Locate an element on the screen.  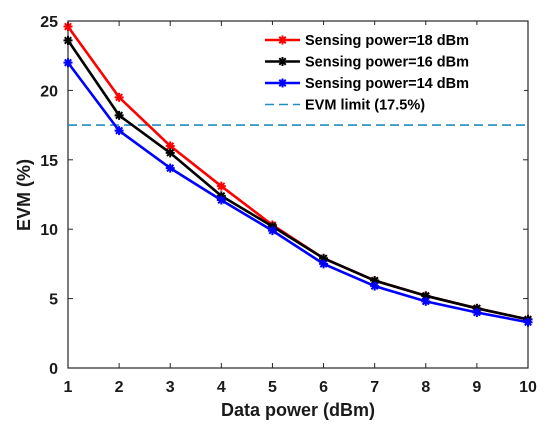
y-tick-label: 15 is located at coordinates (49, 161).